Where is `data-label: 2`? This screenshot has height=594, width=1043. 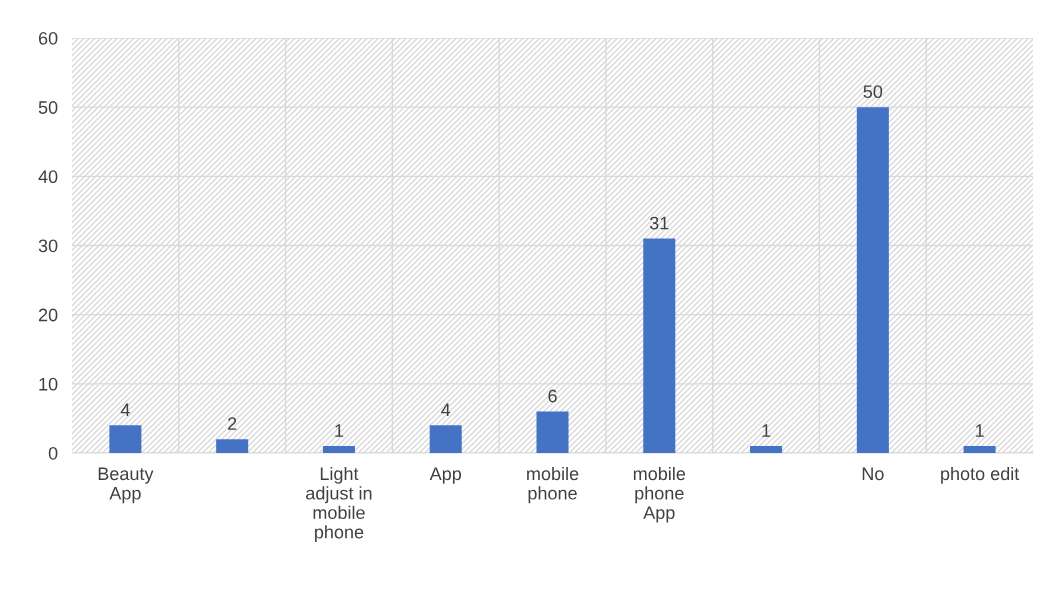 data-label: 2 is located at coordinates (232, 423).